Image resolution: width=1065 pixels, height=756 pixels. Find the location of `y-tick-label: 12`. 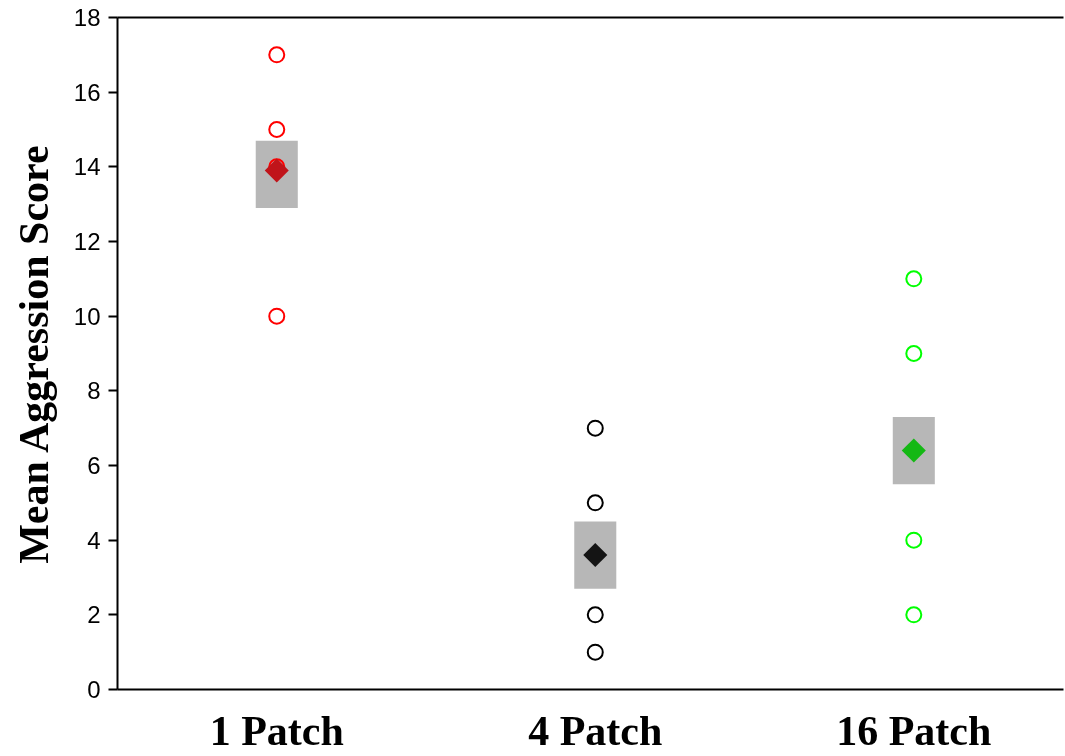

y-tick-label: 12 is located at coordinates (87, 241).